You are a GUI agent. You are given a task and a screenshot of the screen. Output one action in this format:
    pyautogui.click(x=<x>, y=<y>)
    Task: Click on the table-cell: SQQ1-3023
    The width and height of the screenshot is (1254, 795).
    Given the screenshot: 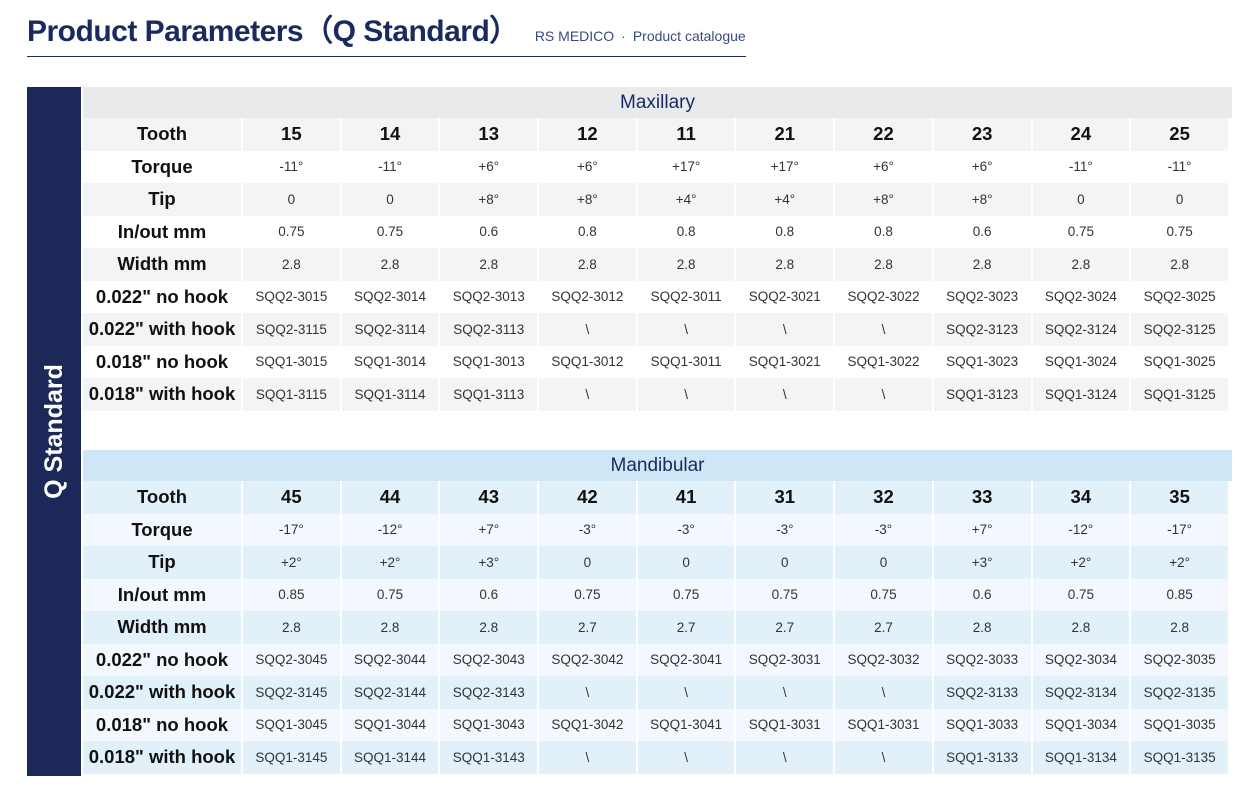 What is the action you would take?
    pyautogui.click(x=982, y=361)
    